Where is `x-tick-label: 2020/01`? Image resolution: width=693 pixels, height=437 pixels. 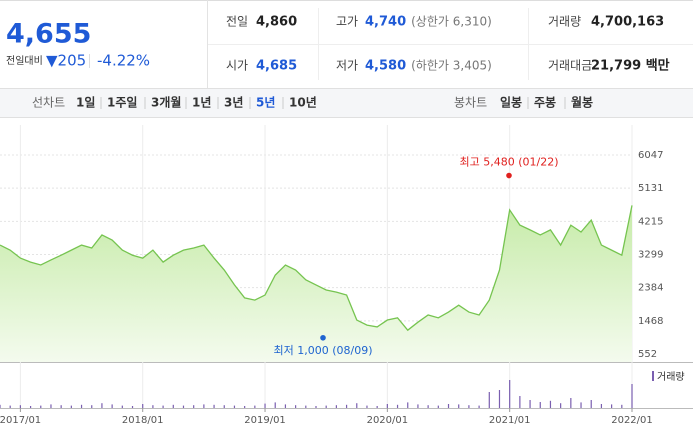 x-tick-label: 2020/01 is located at coordinates (388, 420).